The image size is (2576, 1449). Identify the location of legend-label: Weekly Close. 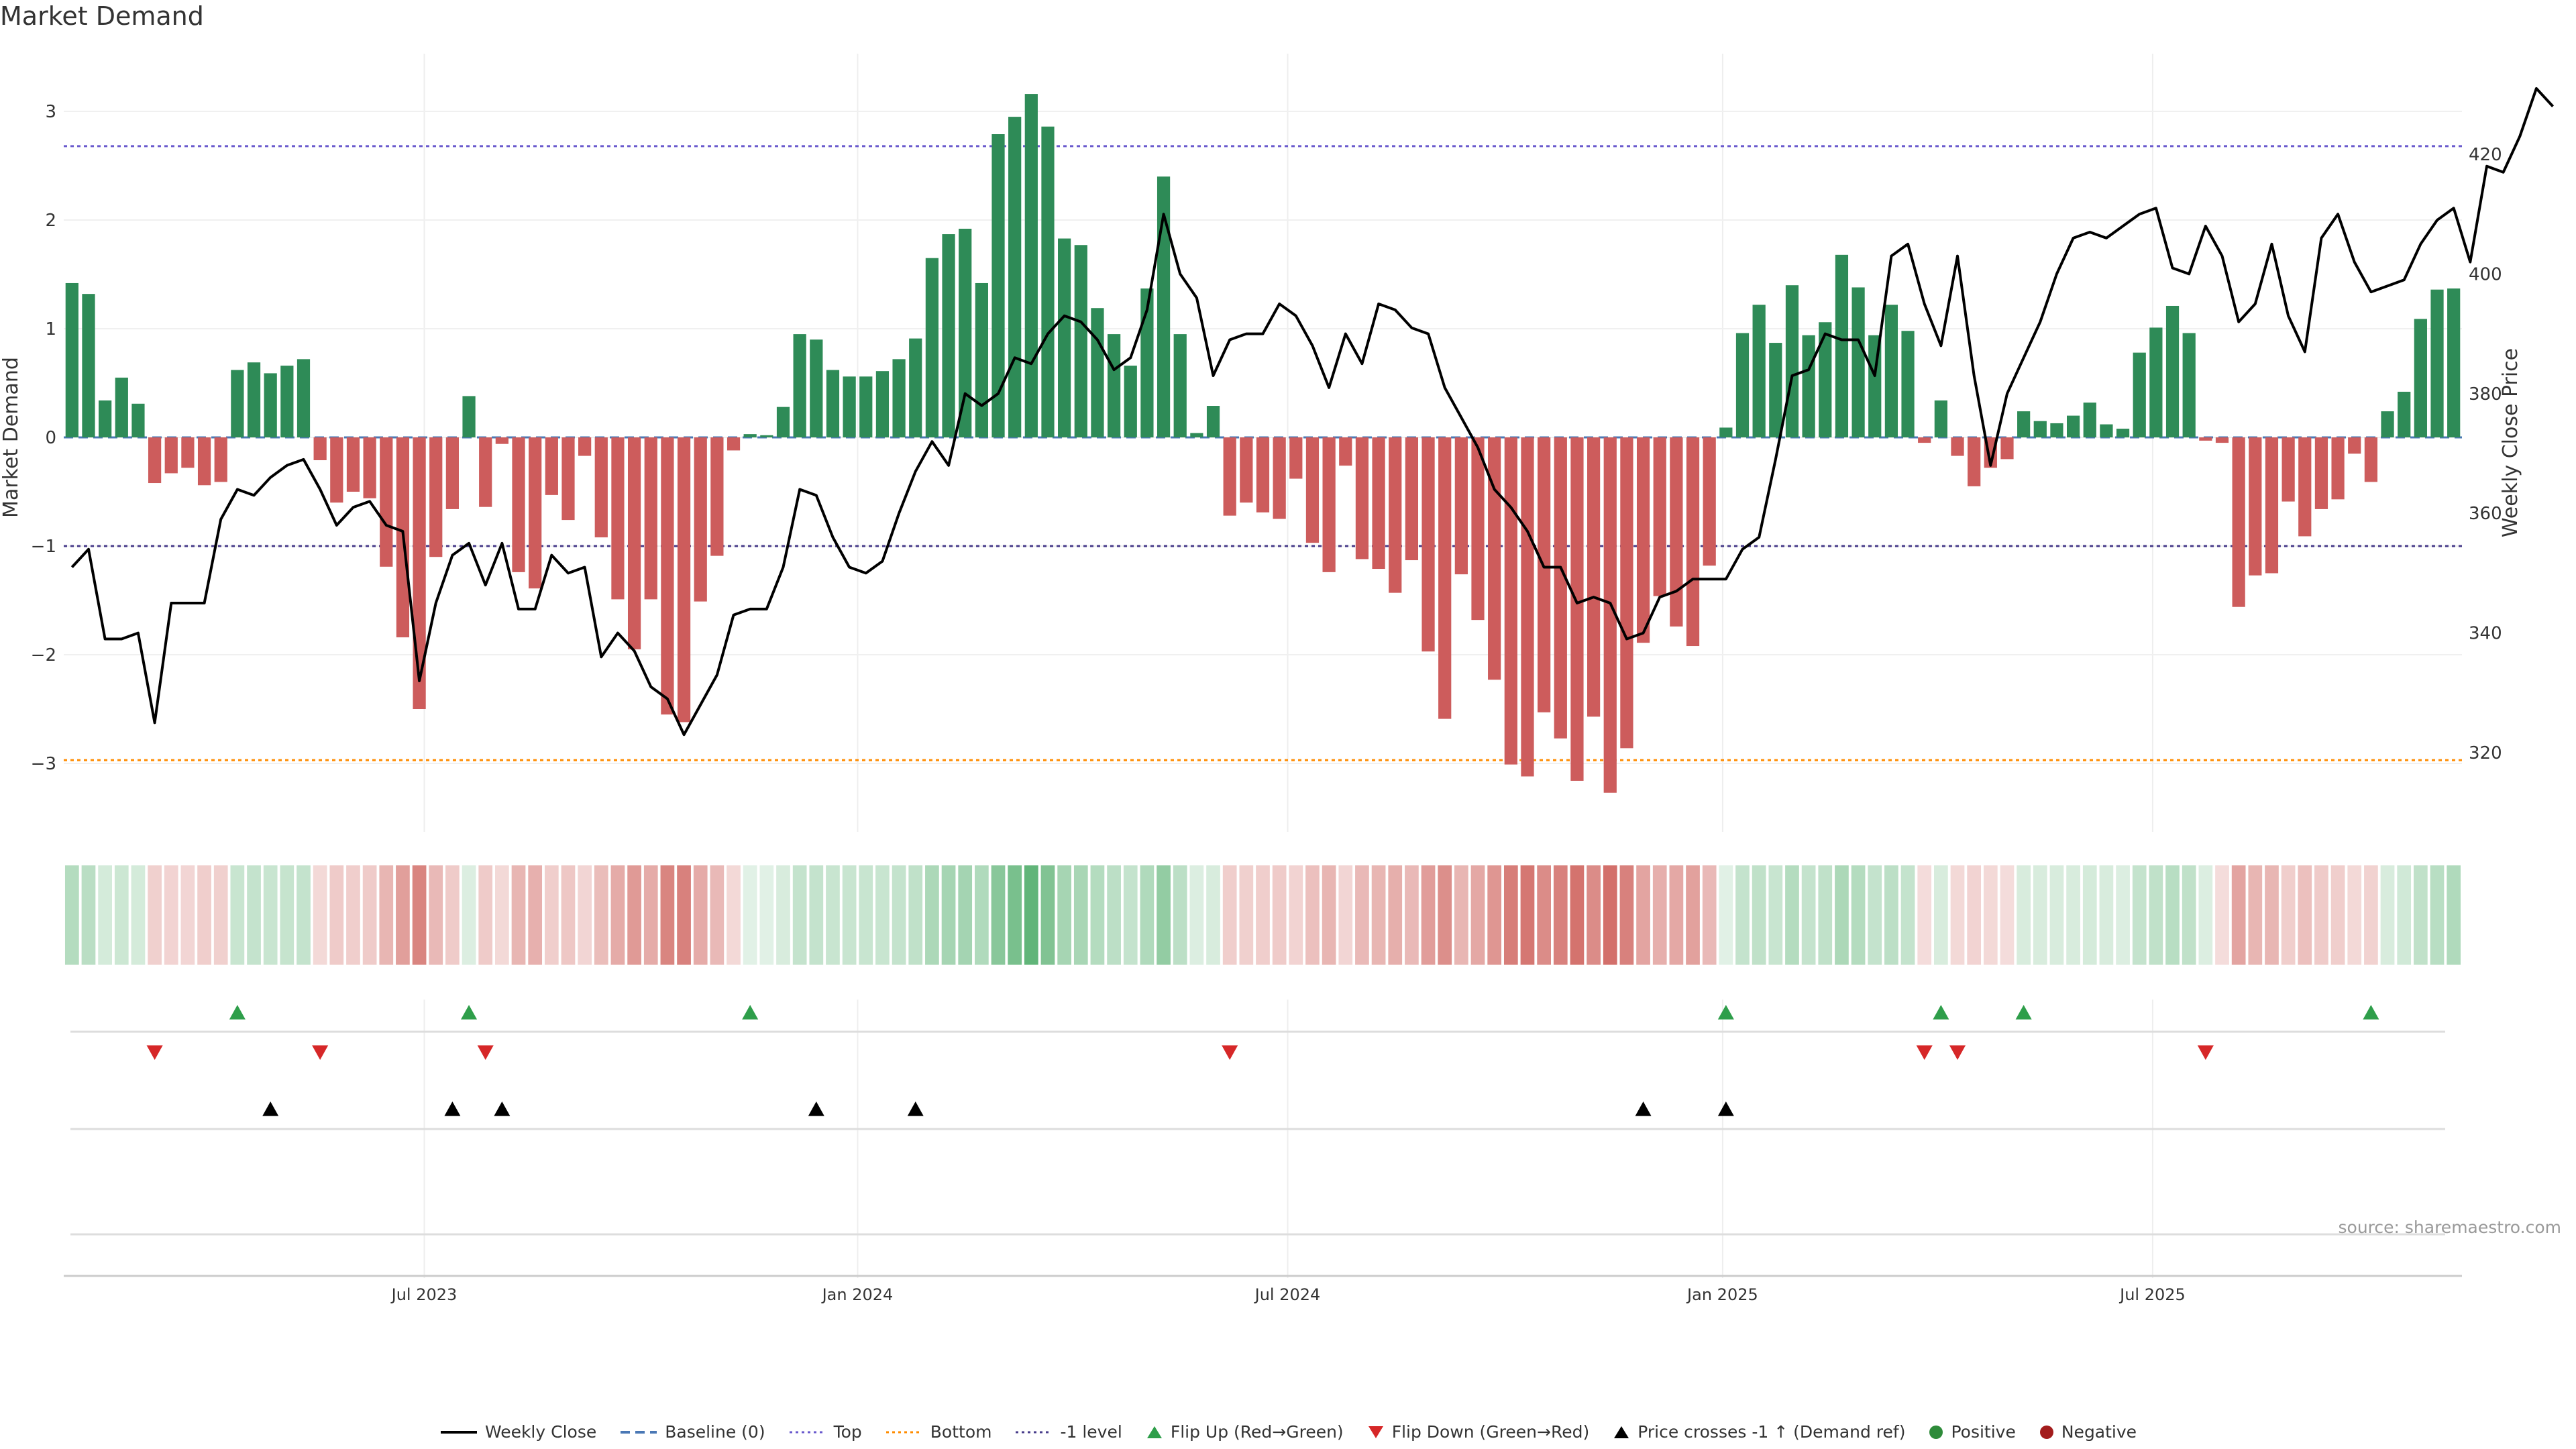
(540, 1432).